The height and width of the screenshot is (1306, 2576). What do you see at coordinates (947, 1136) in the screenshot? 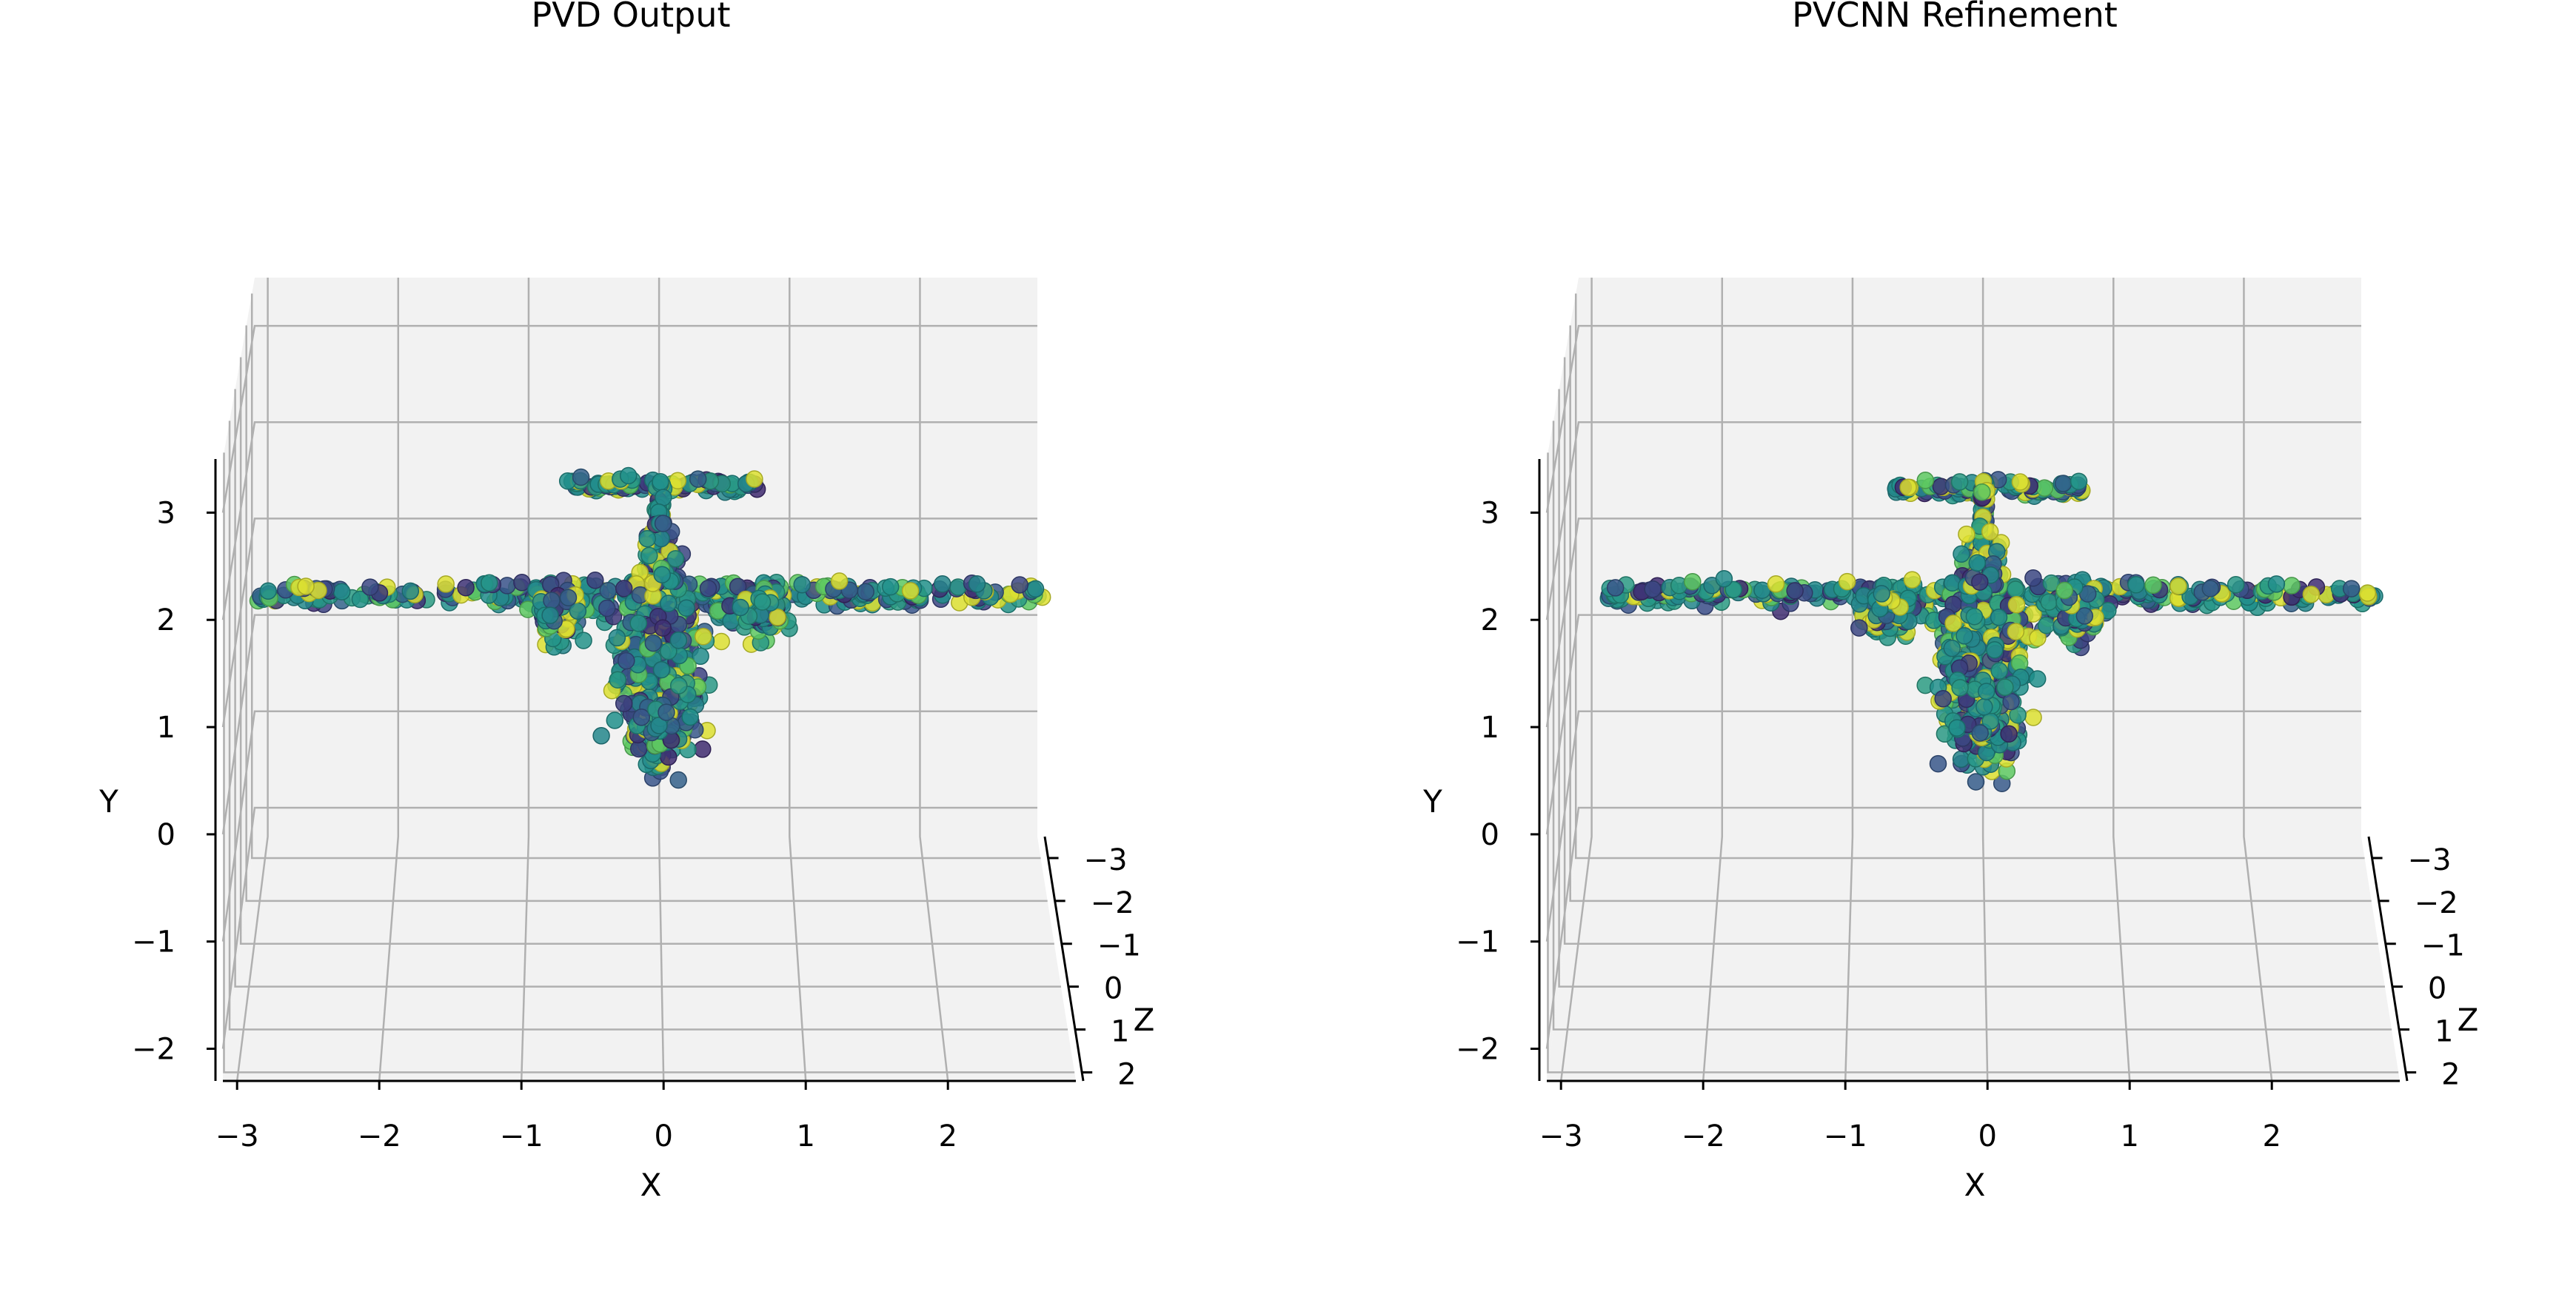
I see `x-tick-label: 2` at bounding box center [947, 1136].